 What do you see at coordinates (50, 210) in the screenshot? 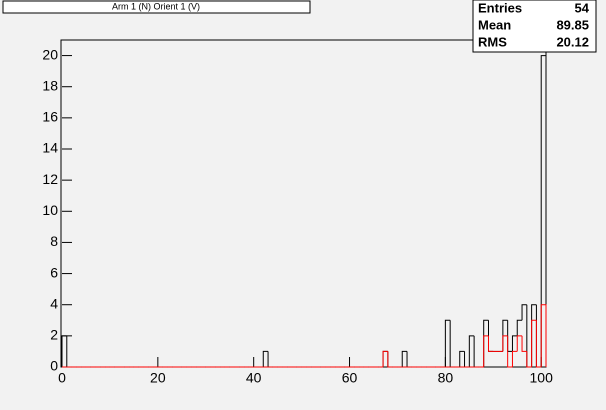
I see `y-tick-label: 10` at bounding box center [50, 210].